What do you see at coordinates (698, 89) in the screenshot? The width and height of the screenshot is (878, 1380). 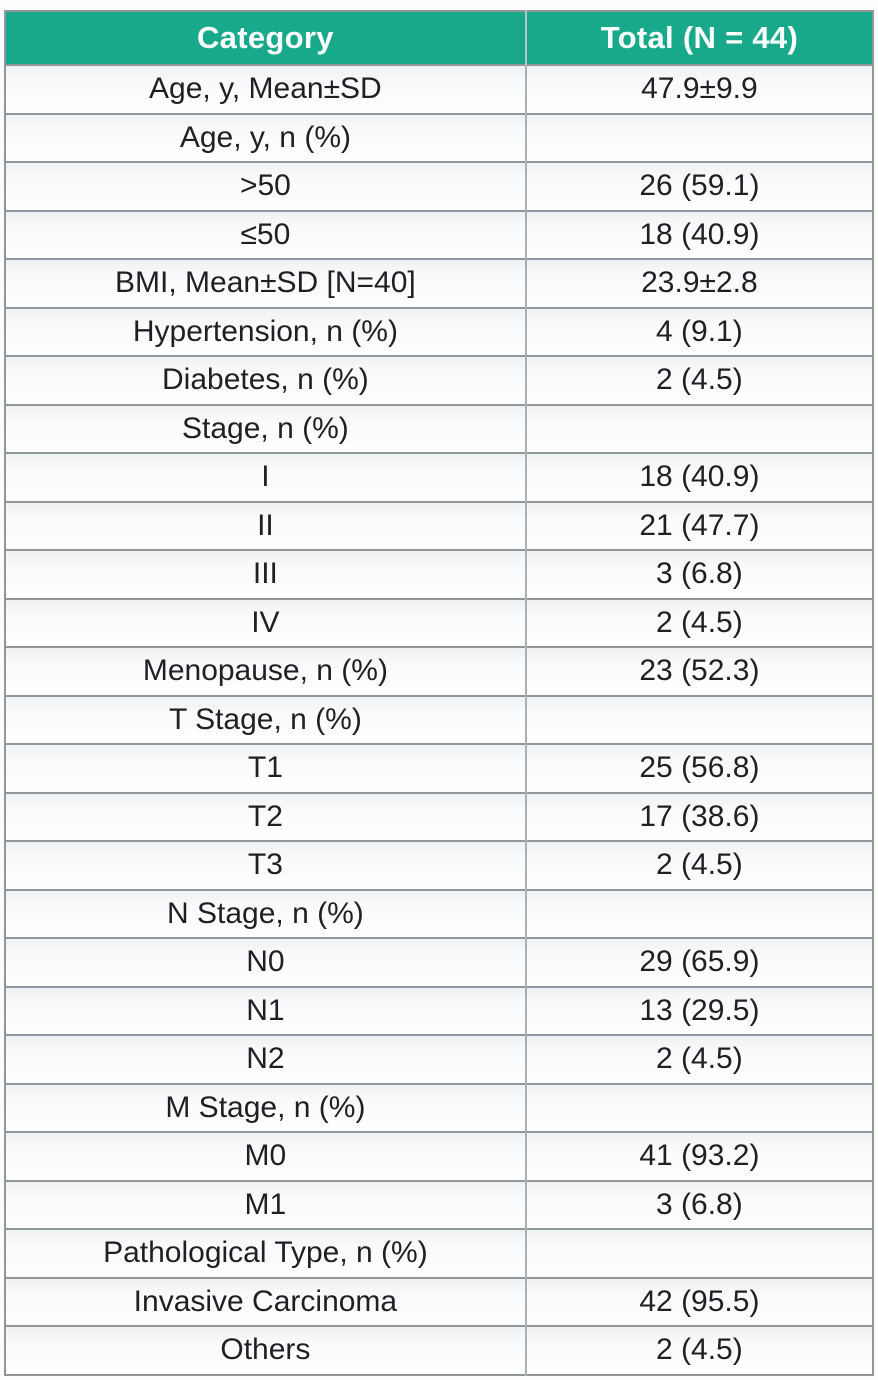 I see `total-cell: 47.9±9.9` at bounding box center [698, 89].